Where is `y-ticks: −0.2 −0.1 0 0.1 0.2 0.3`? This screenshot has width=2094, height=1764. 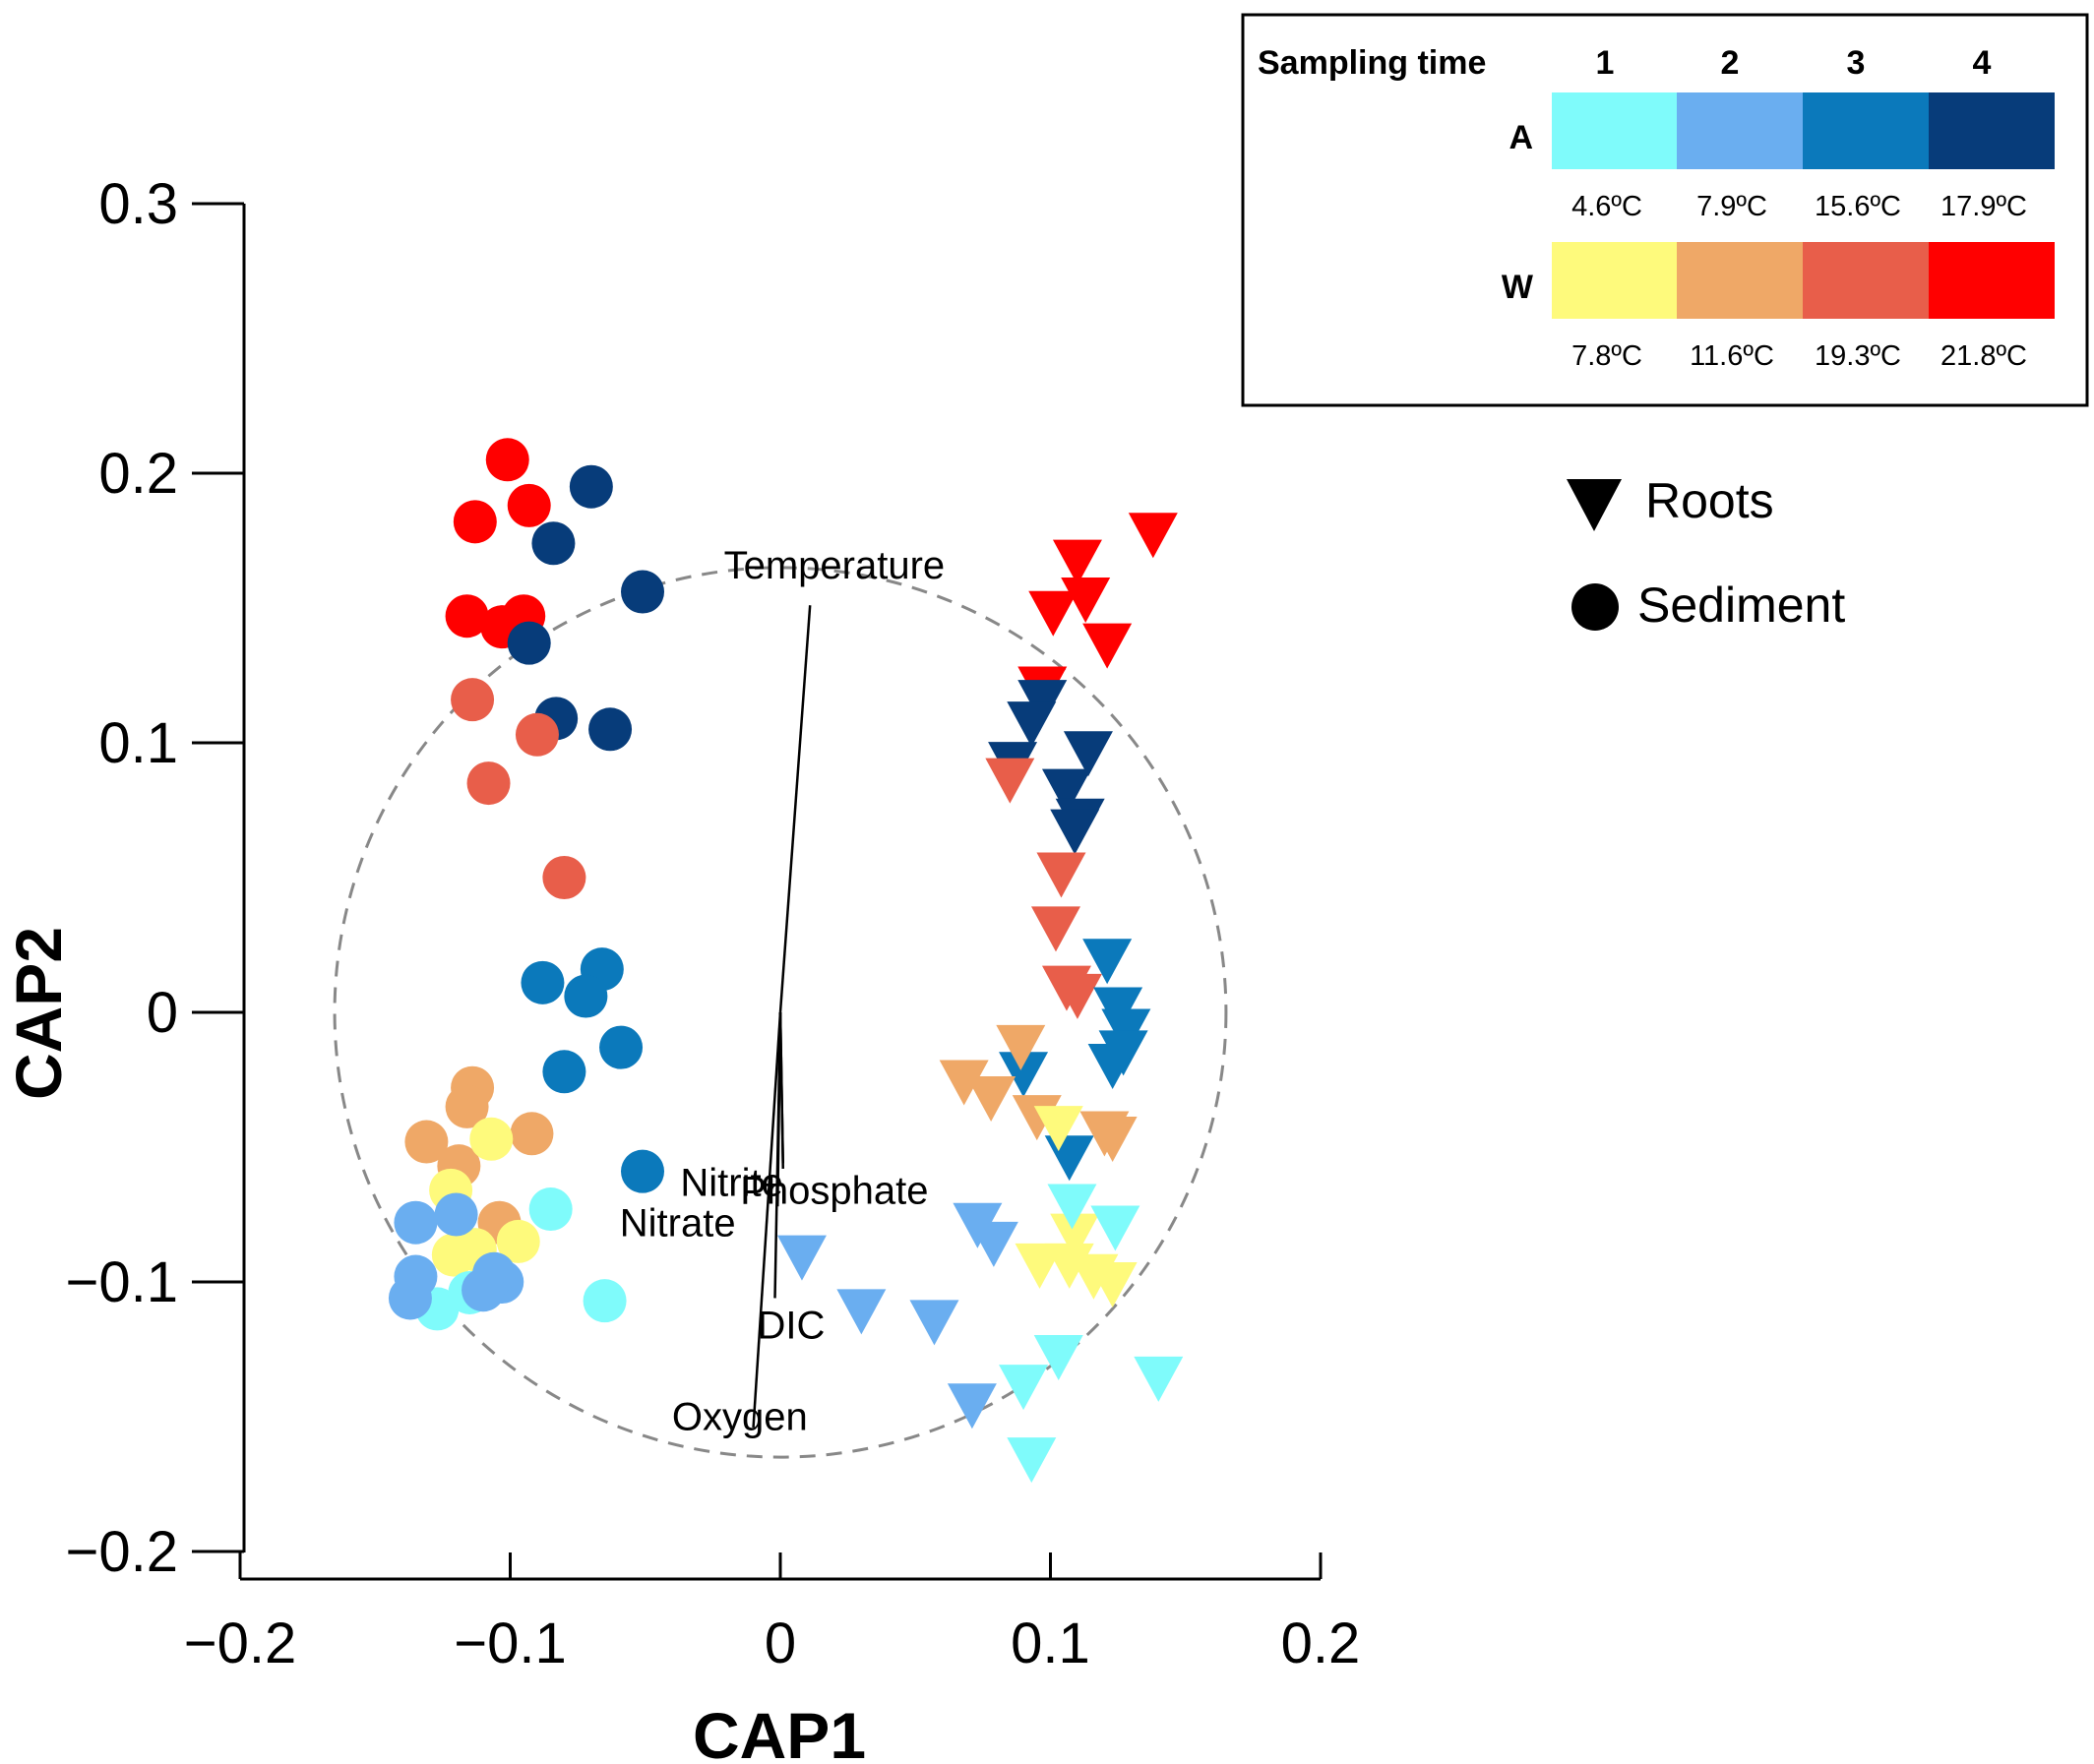 y-ticks: −0.2 −0.1 0 0.1 0.2 0.3 is located at coordinates (155, 878).